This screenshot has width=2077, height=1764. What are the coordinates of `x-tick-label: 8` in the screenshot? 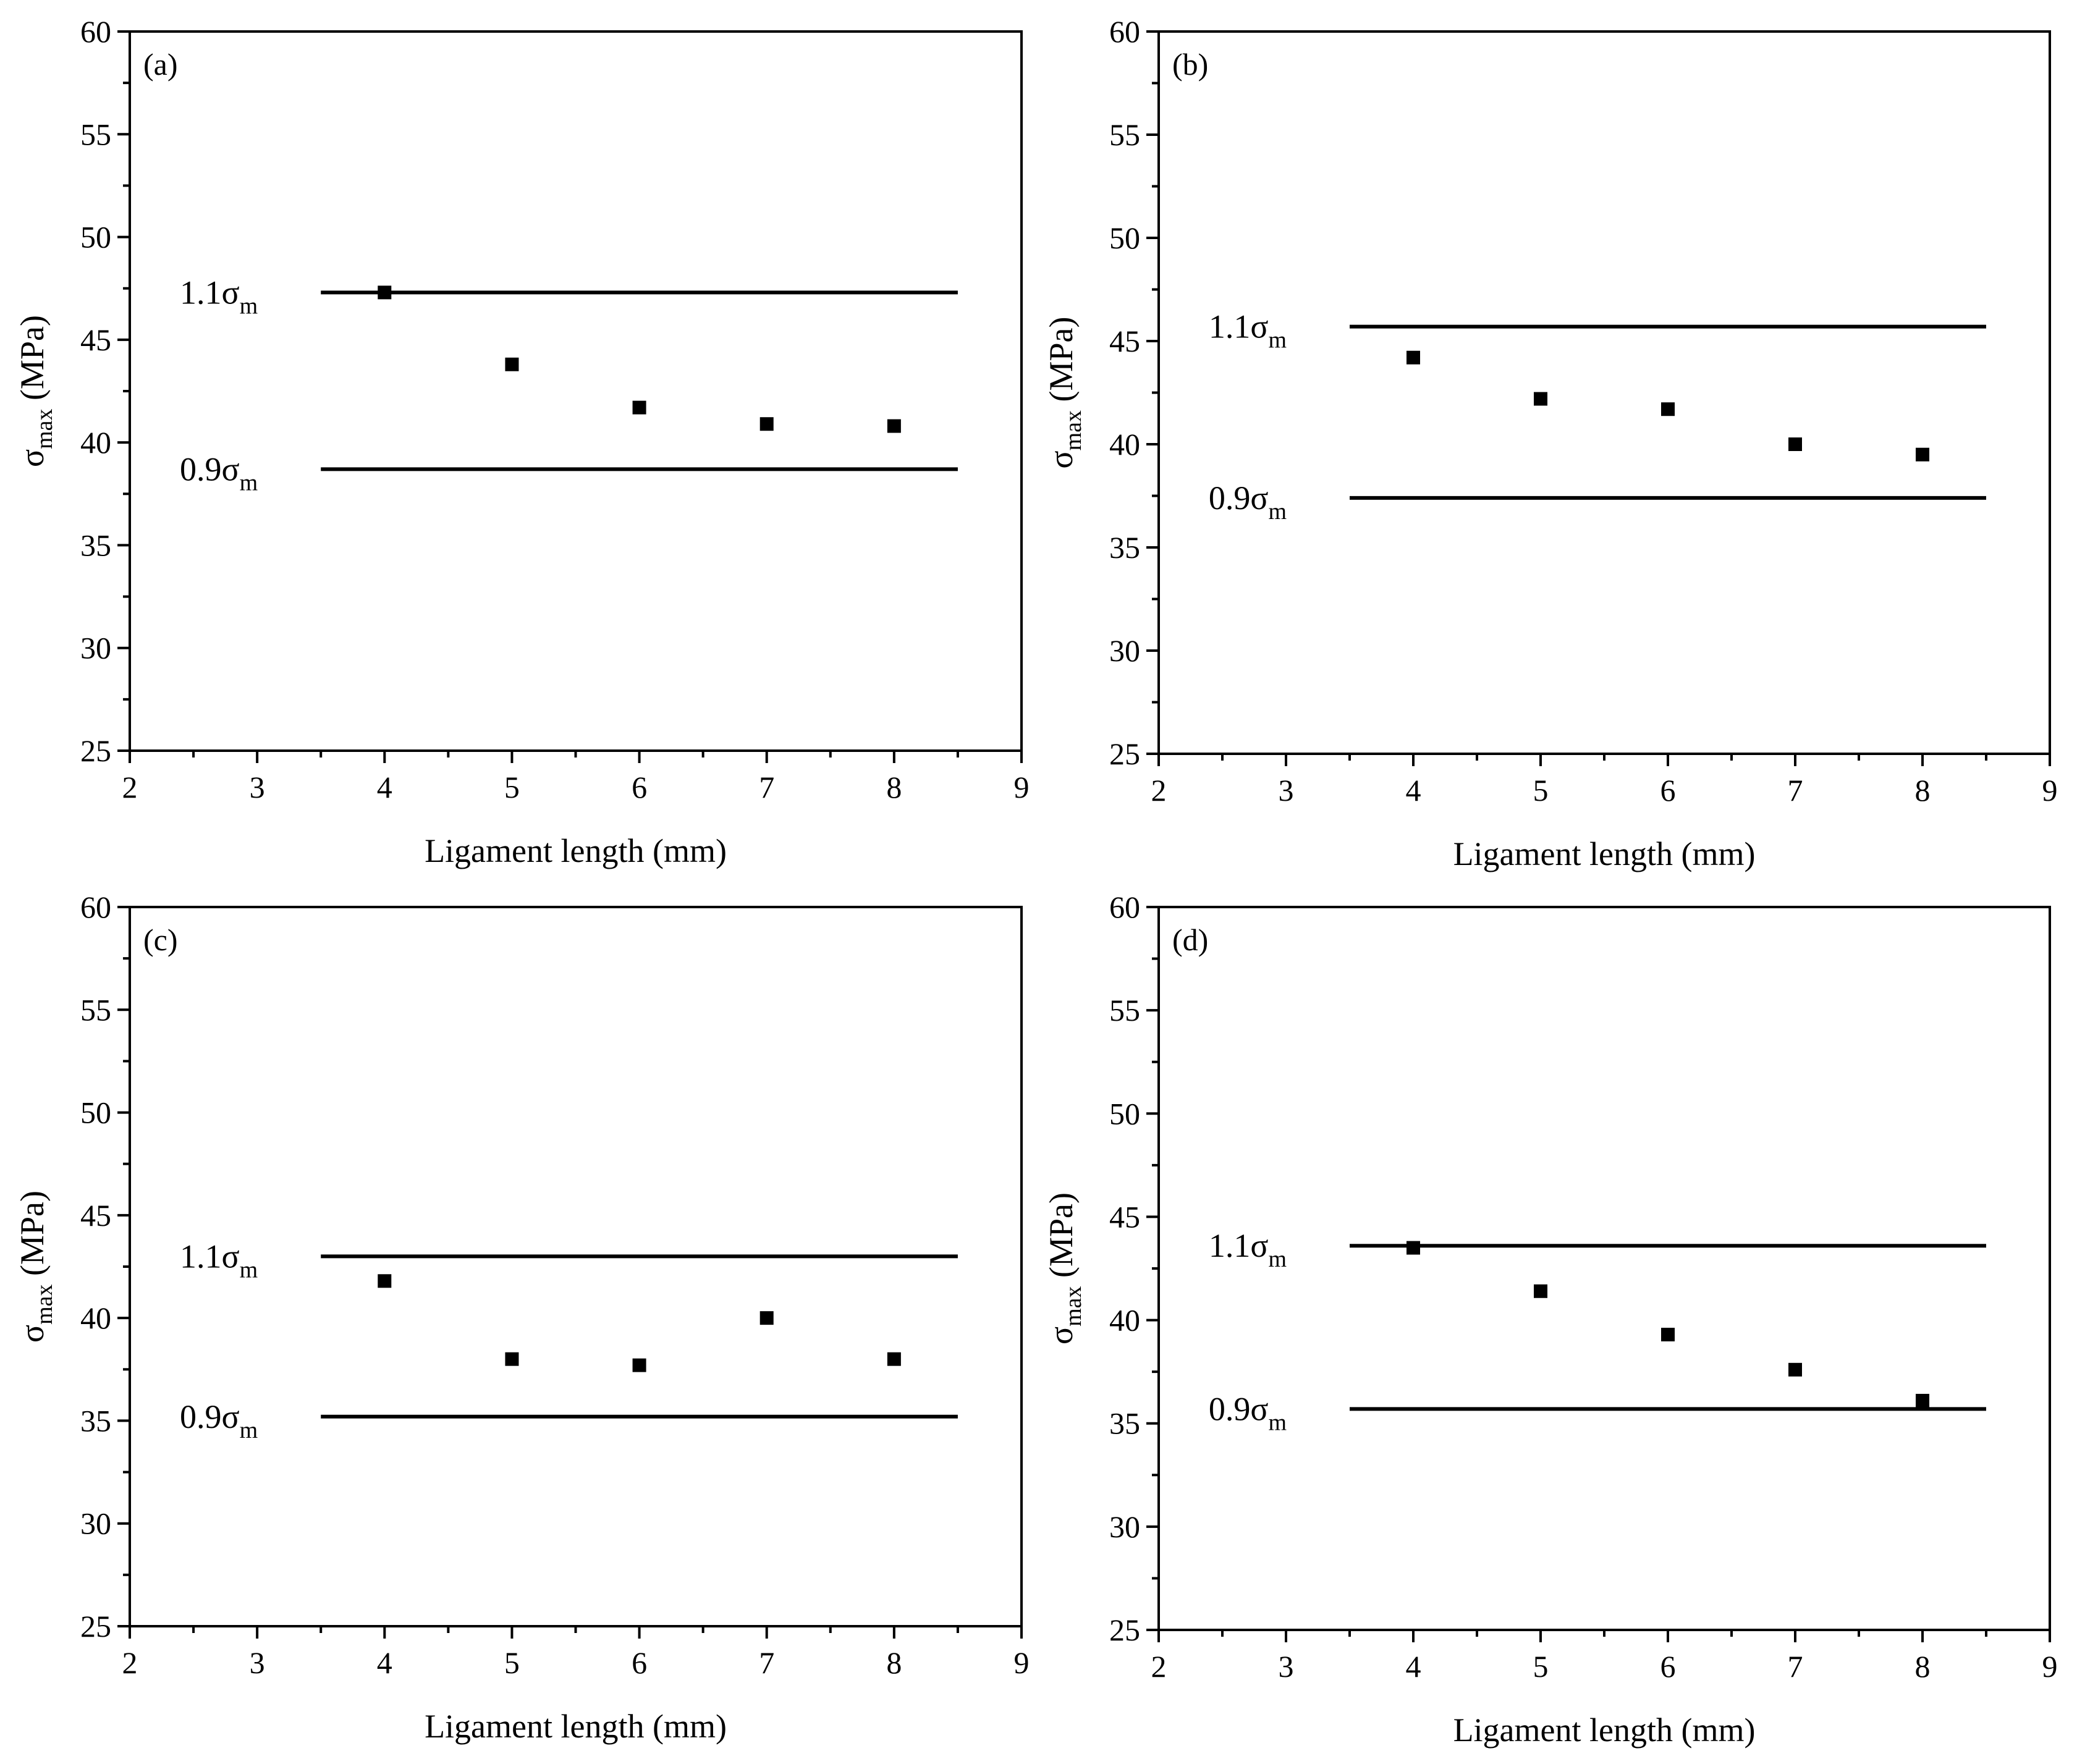 It's located at (1923, 790).